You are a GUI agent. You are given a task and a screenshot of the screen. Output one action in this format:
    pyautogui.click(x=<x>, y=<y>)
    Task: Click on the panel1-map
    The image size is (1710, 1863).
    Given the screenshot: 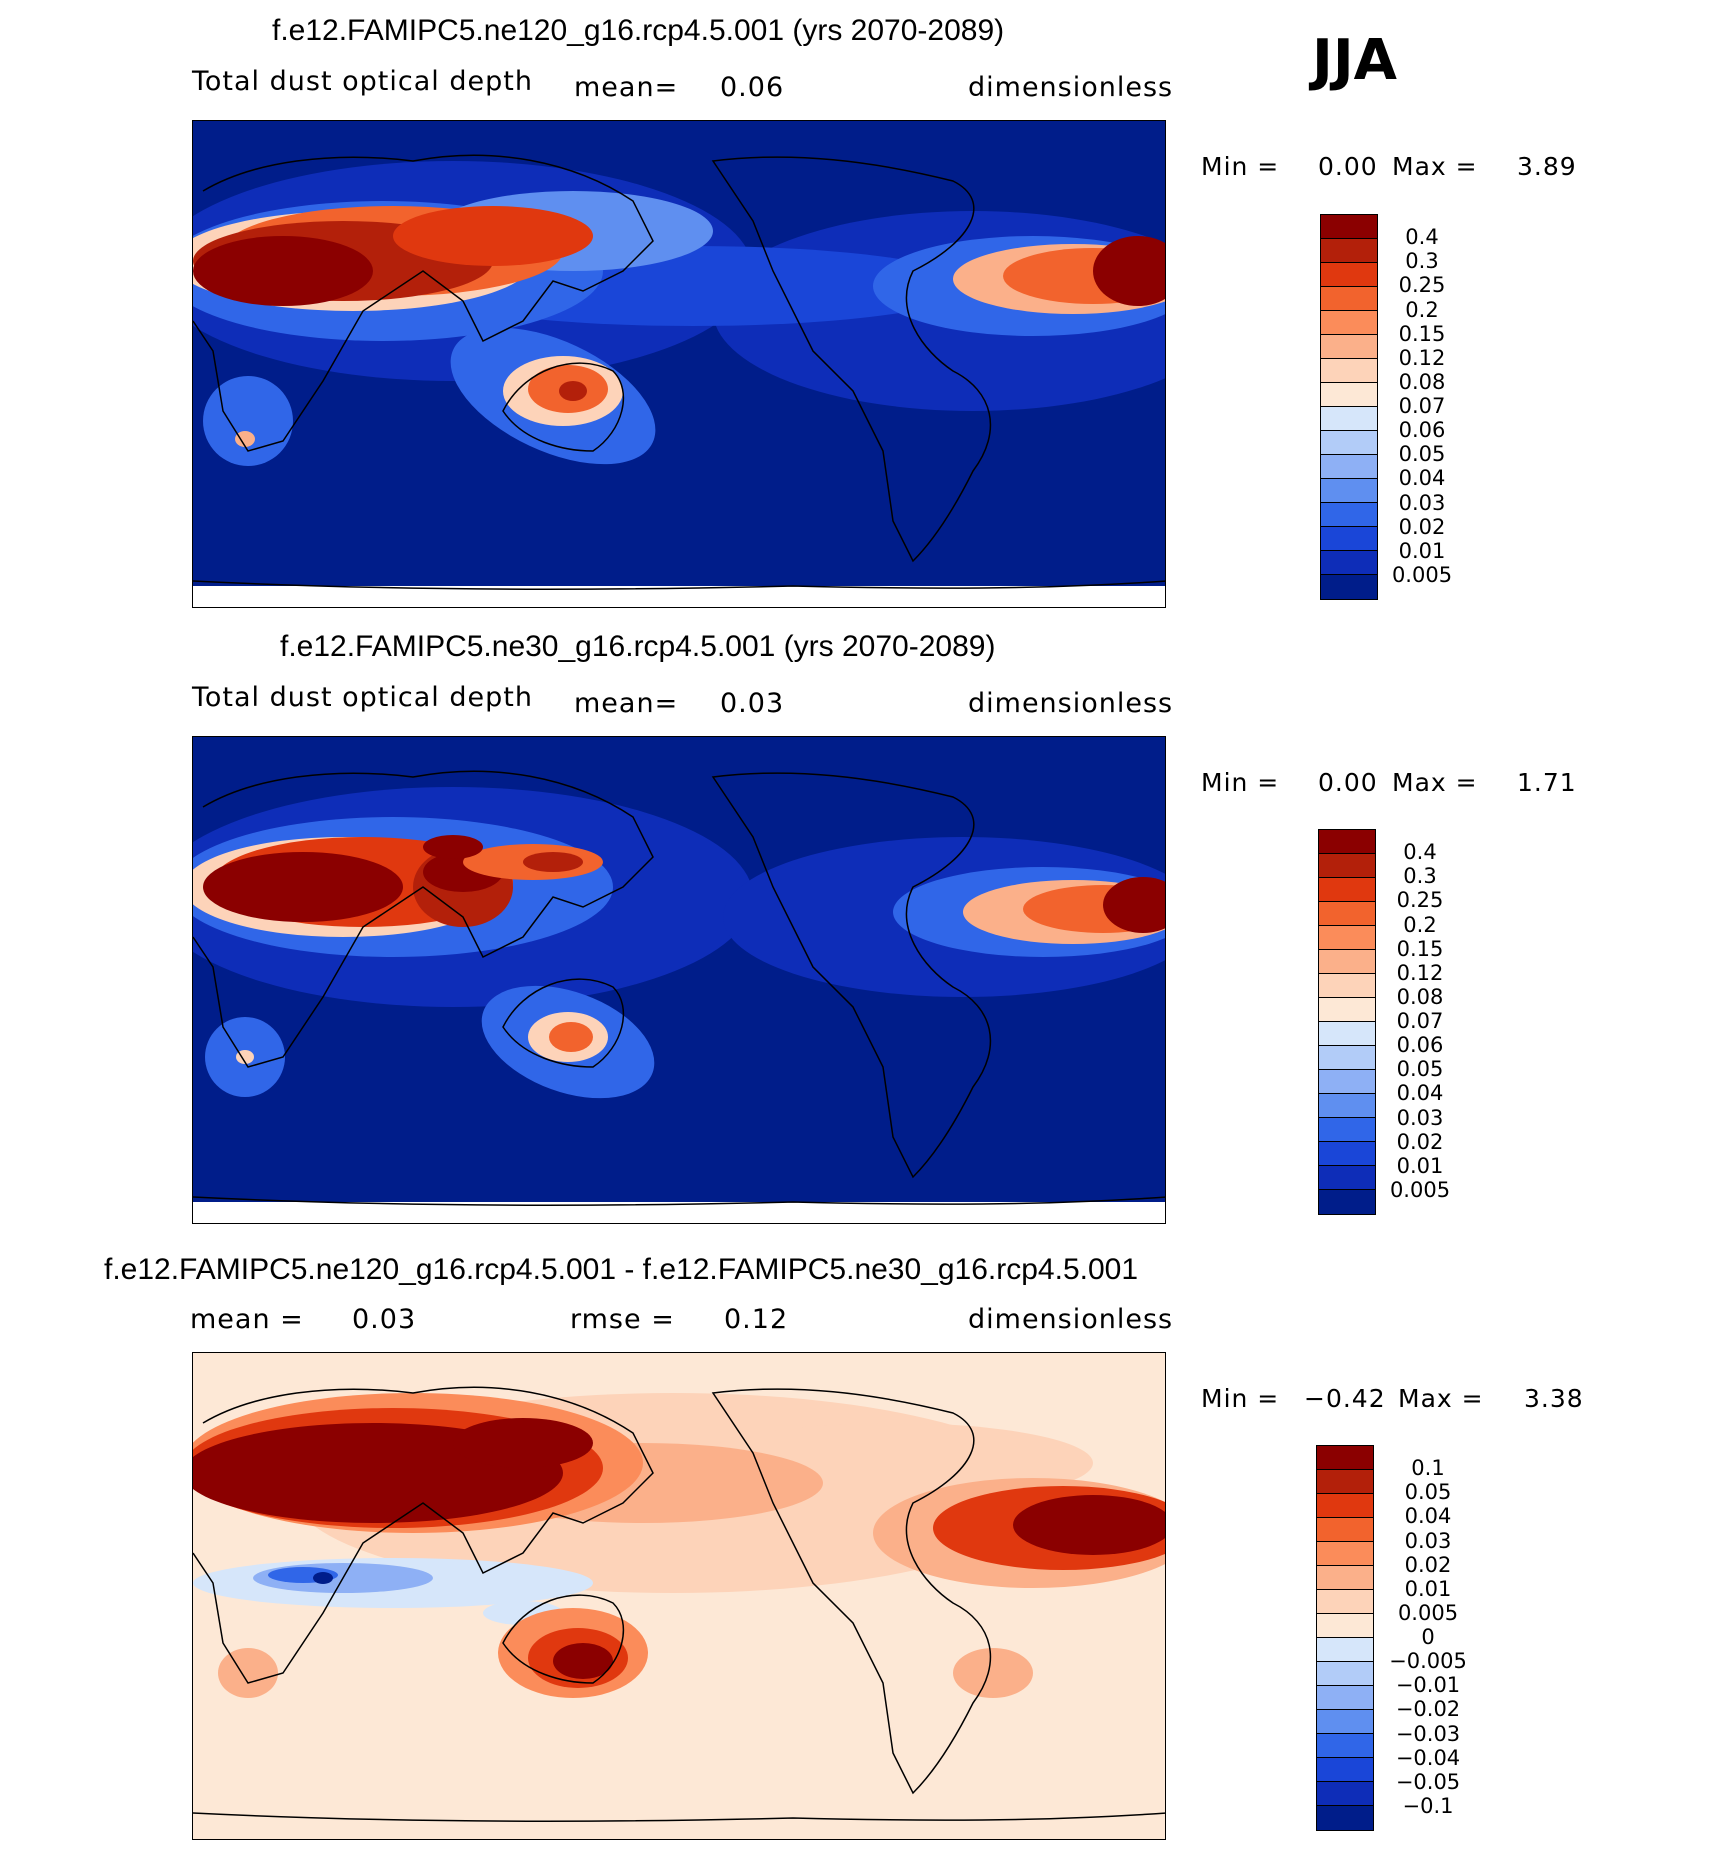 What is the action you would take?
    pyautogui.click(x=679, y=364)
    